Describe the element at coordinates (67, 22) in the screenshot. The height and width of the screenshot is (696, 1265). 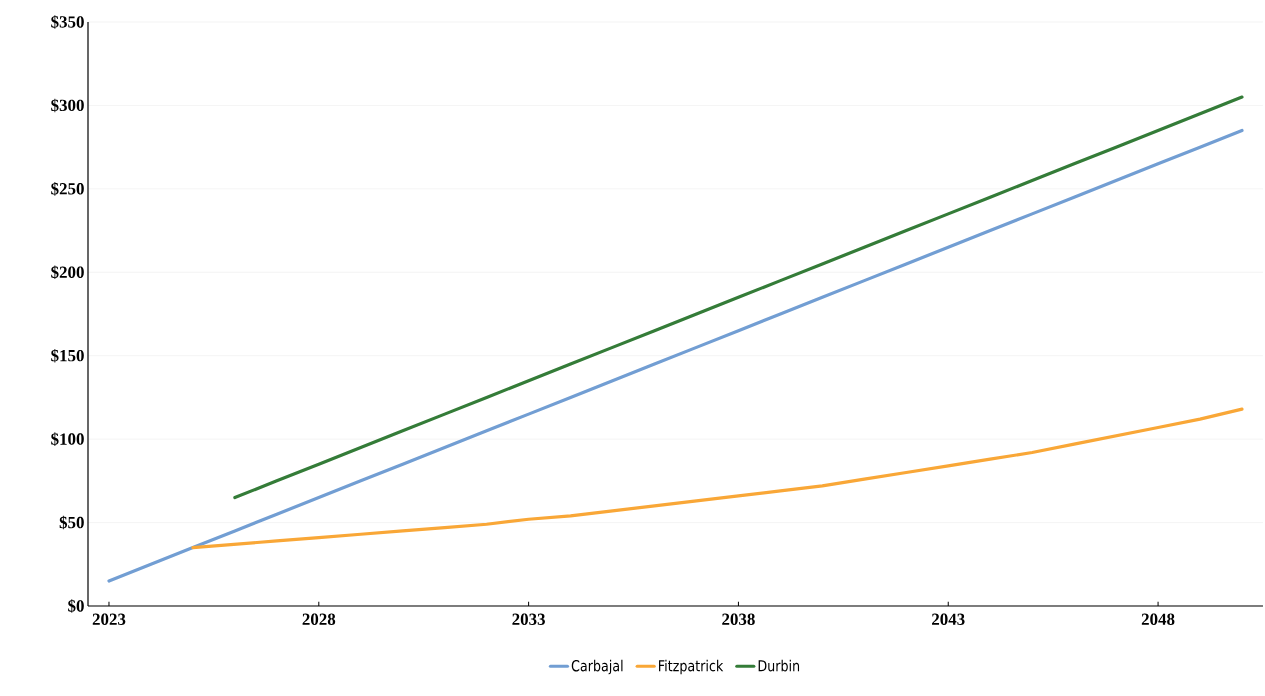
I see `y-tick-label: $350` at that location.